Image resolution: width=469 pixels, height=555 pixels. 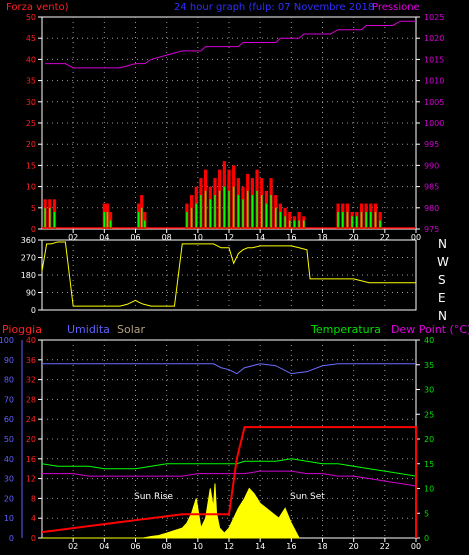 What do you see at coordinates (131, 329) in the screenshot?
I see `legend-solar: Solar` at bounding box center [131, 329].